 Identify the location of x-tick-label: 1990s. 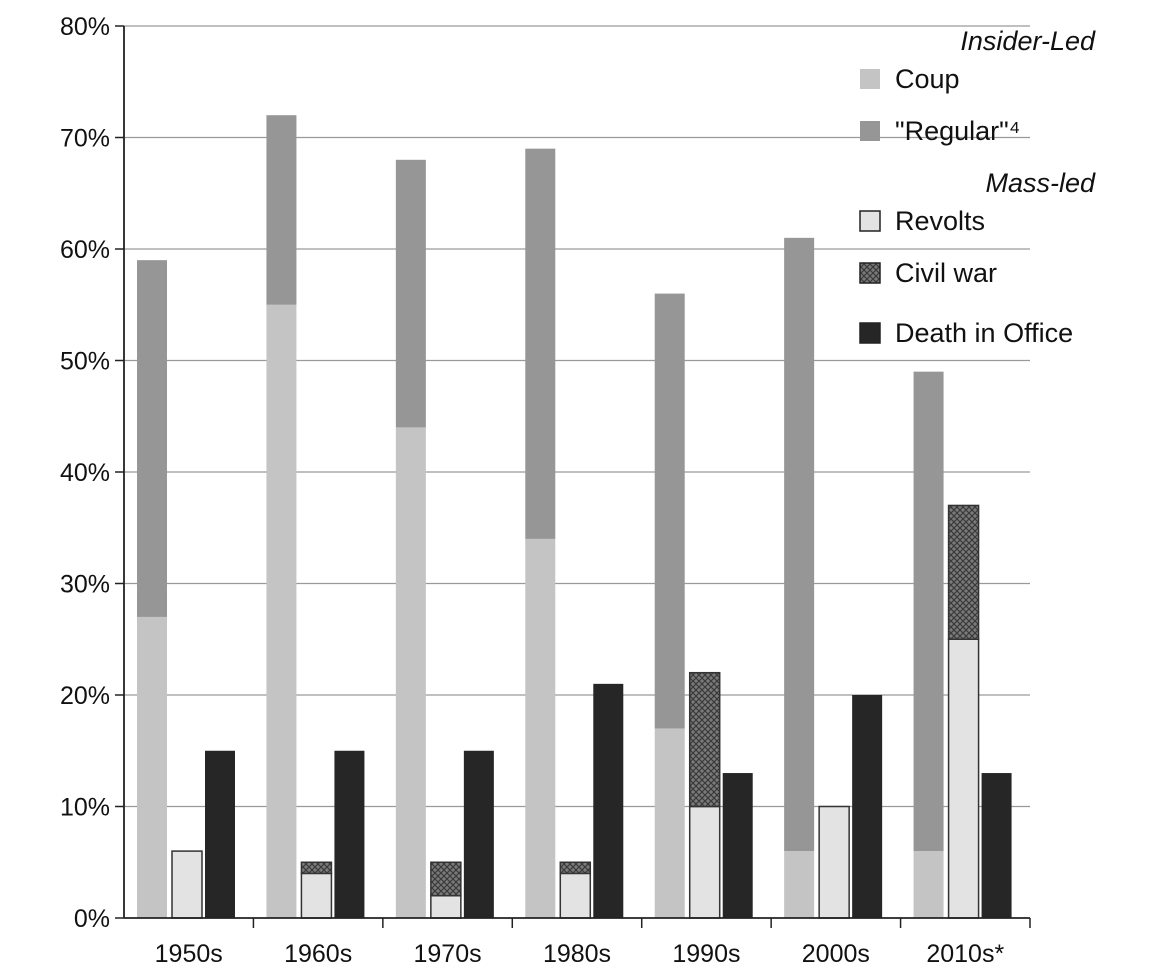
(706, 954).